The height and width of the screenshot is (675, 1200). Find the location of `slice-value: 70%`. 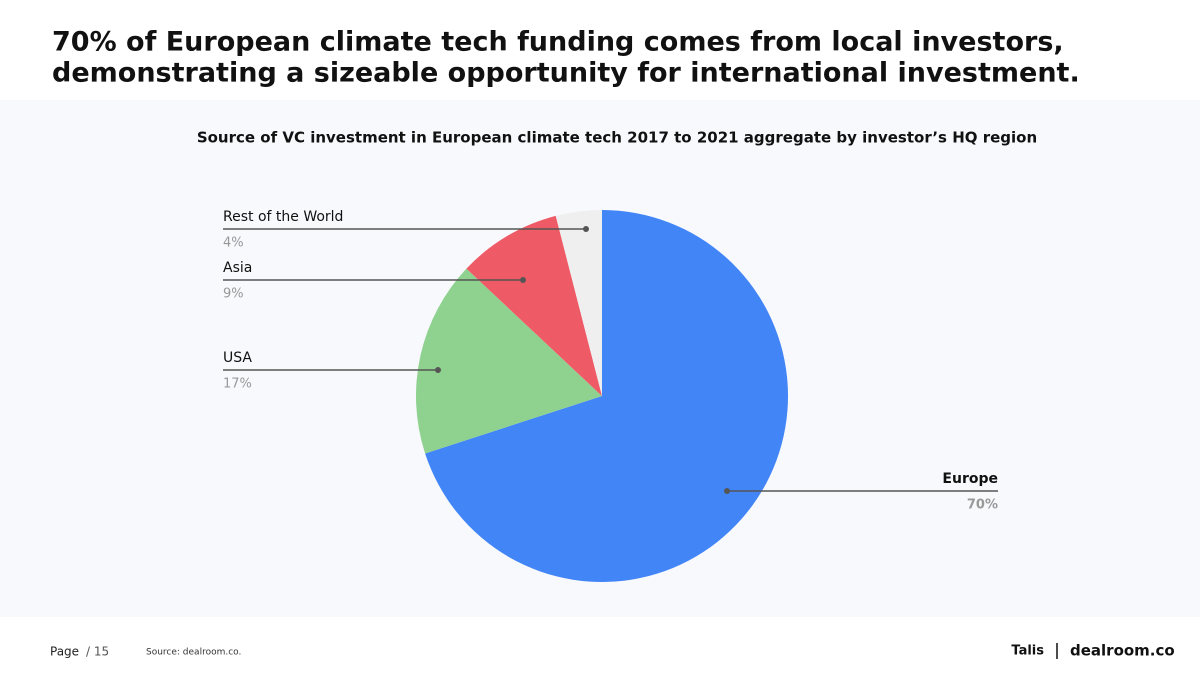

slice-value: 70% is located at coordinates (982, 505).